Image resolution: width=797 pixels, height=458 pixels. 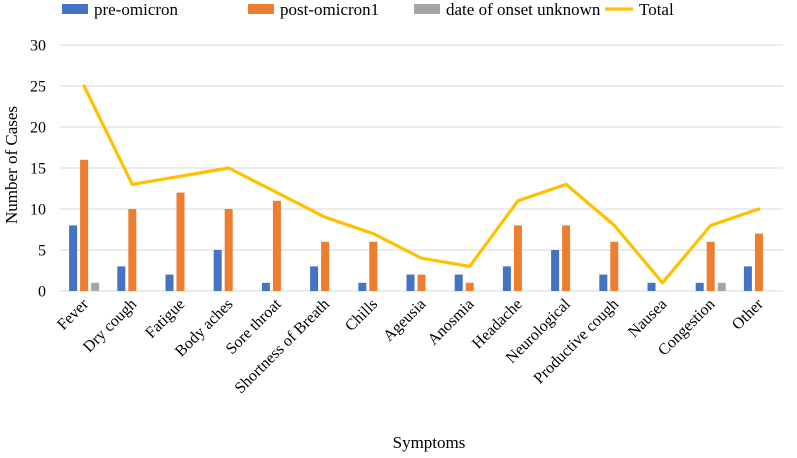 What do you see at coordinates (38, 87) in the screenshot?
I see `y-tick-label: 25` at bounding box center [38, 87].